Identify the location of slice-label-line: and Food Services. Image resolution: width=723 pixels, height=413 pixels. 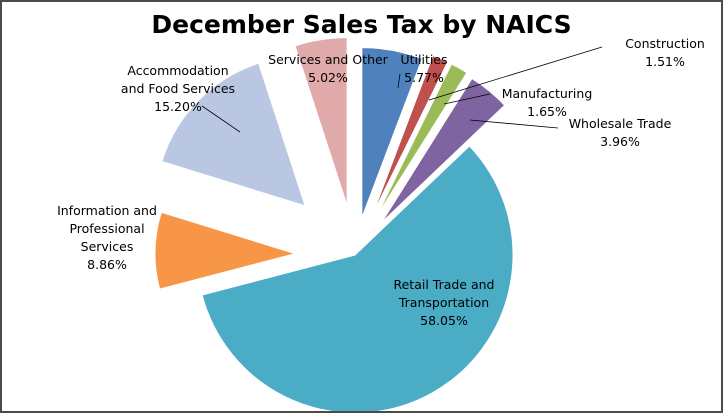
(178, 88).